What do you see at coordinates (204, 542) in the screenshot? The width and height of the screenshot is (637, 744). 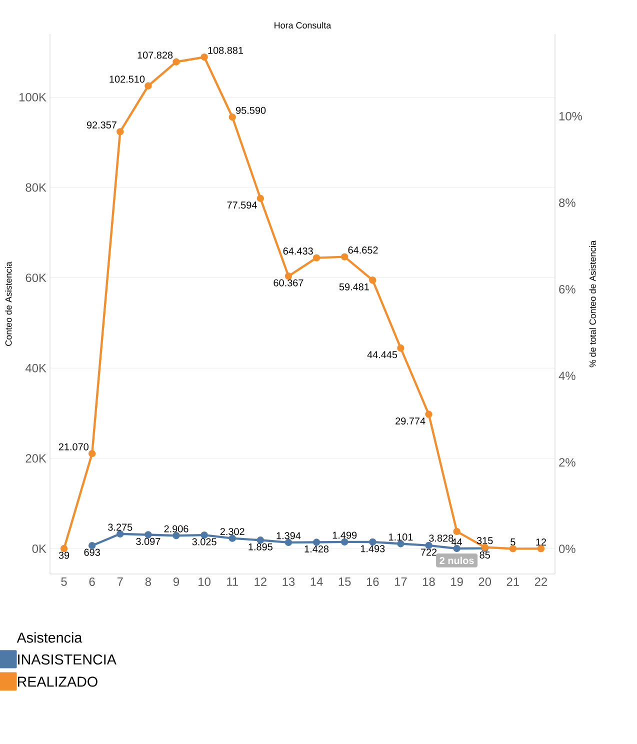 I see `data-label: 3.025` at bounding box center [204, 542].